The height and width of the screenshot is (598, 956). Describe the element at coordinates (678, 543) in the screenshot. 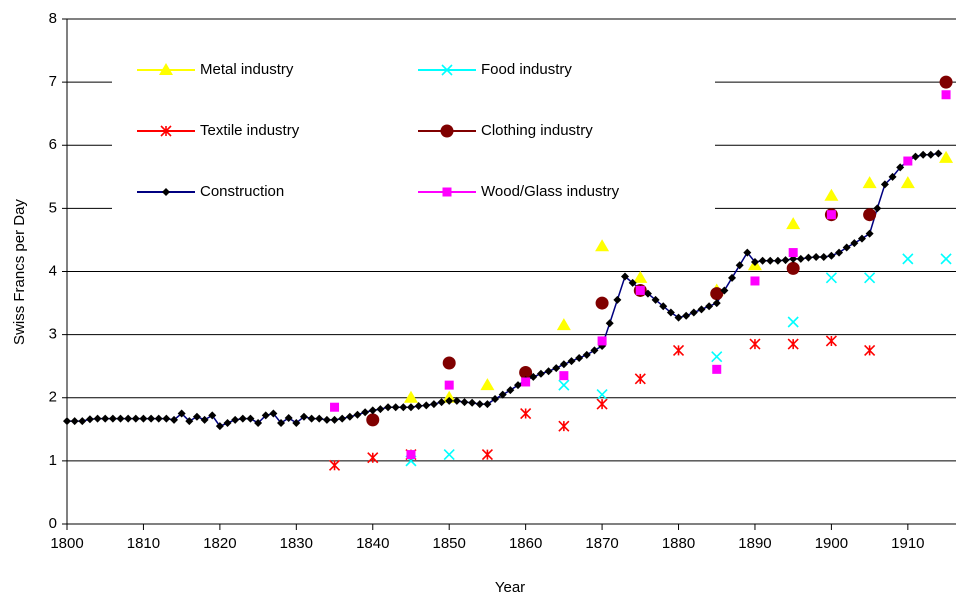

I see `x-tick-label: 1880` at that location.